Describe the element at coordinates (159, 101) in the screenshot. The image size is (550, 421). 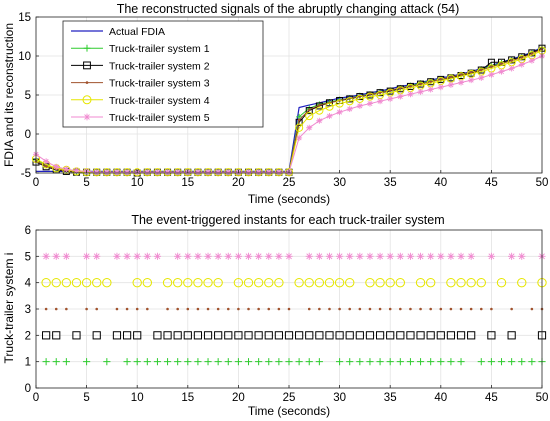
I see `legend-entry-5: Truck-trailer system 4` at that location.